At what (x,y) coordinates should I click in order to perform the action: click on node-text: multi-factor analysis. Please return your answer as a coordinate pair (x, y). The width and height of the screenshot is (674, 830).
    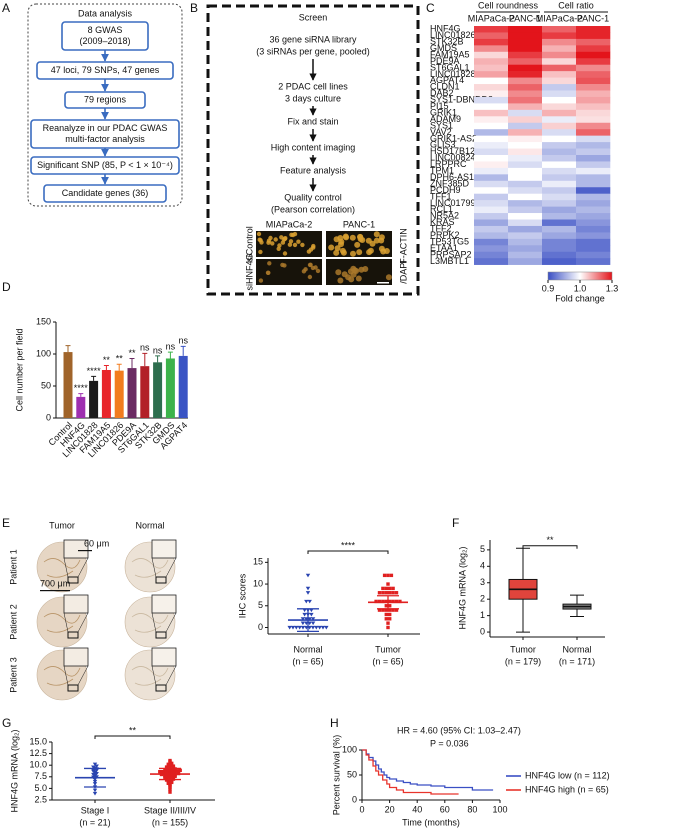
    Looking at the image, I should click on (105, 139).